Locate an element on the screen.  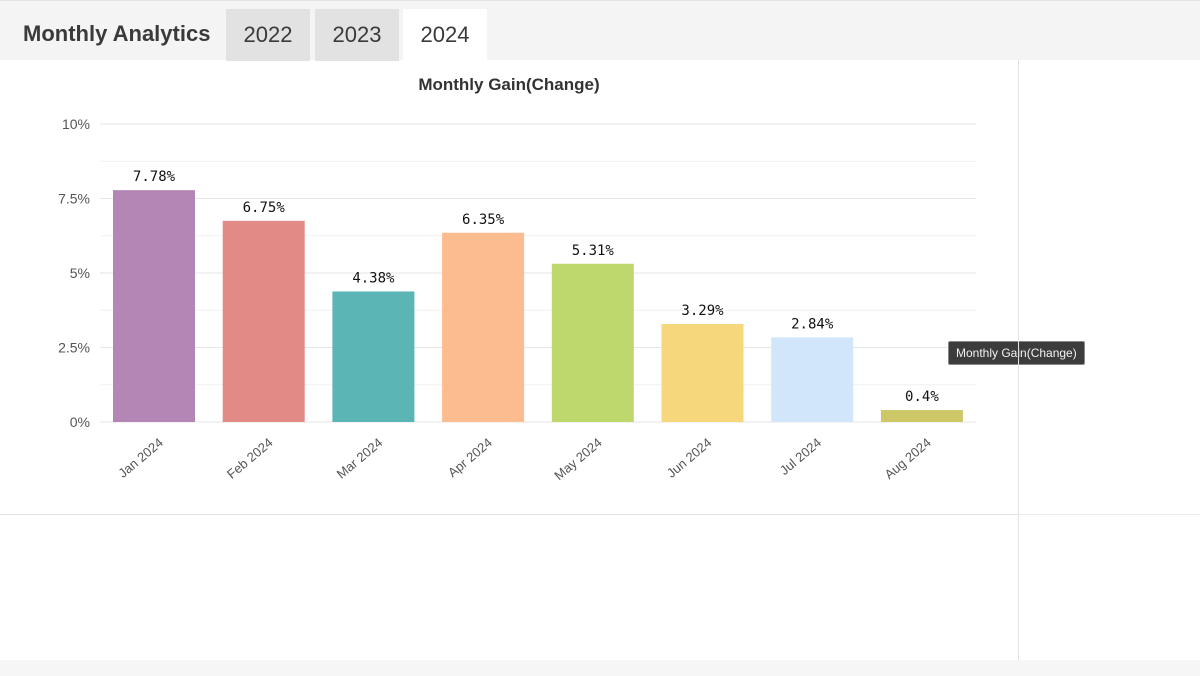
x-tick-label: Mar 2024 is located at coordinates (360, 458).